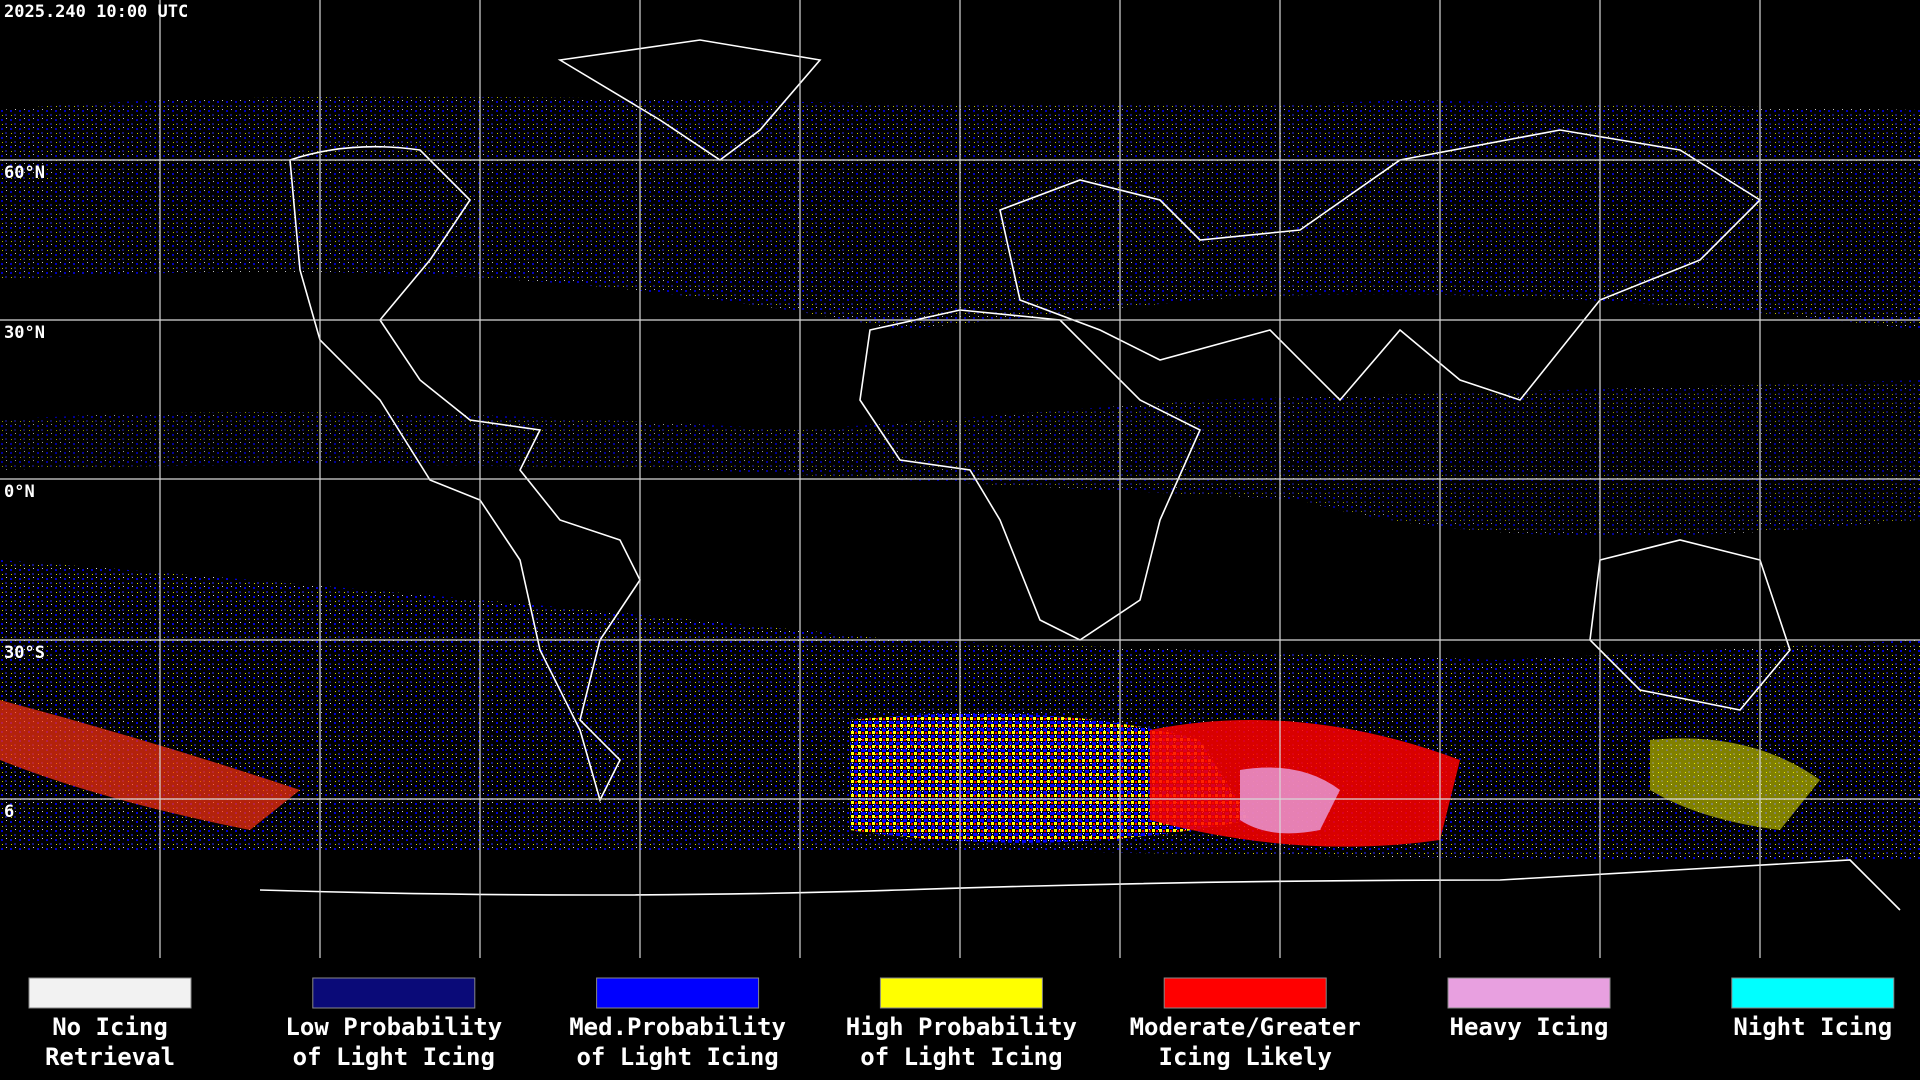  I want to click on latitude-labels: 60°N 30°N 0°N 30°S 6, so click(24, 492).